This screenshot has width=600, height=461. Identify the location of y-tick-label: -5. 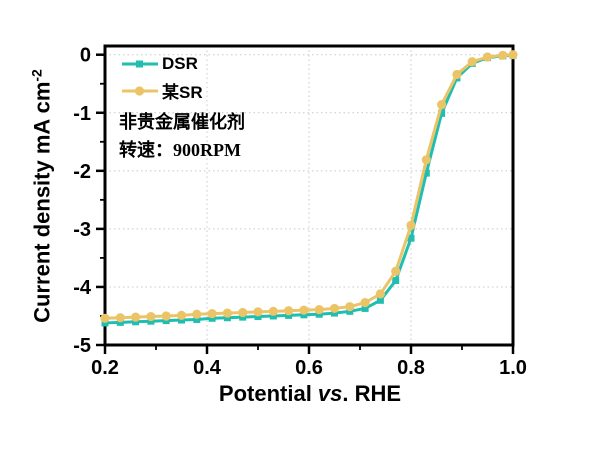
(82, 346).